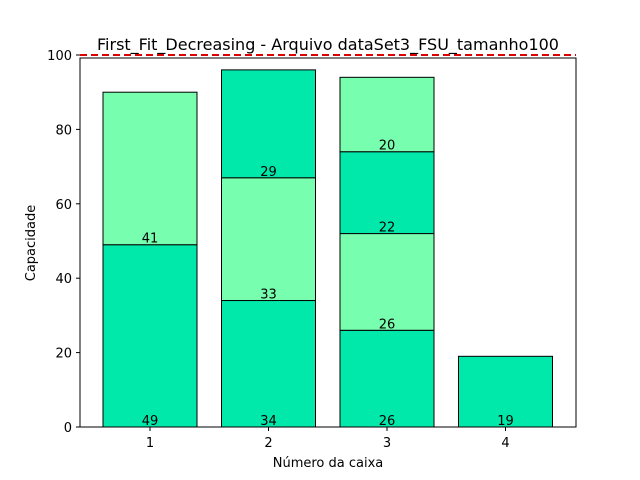 The width and height of the screenshot is (640, 480). What do you see at coordinates (268, 295) in the screenshot?
I see `data-label: 33` at bounding box center [268, 295].